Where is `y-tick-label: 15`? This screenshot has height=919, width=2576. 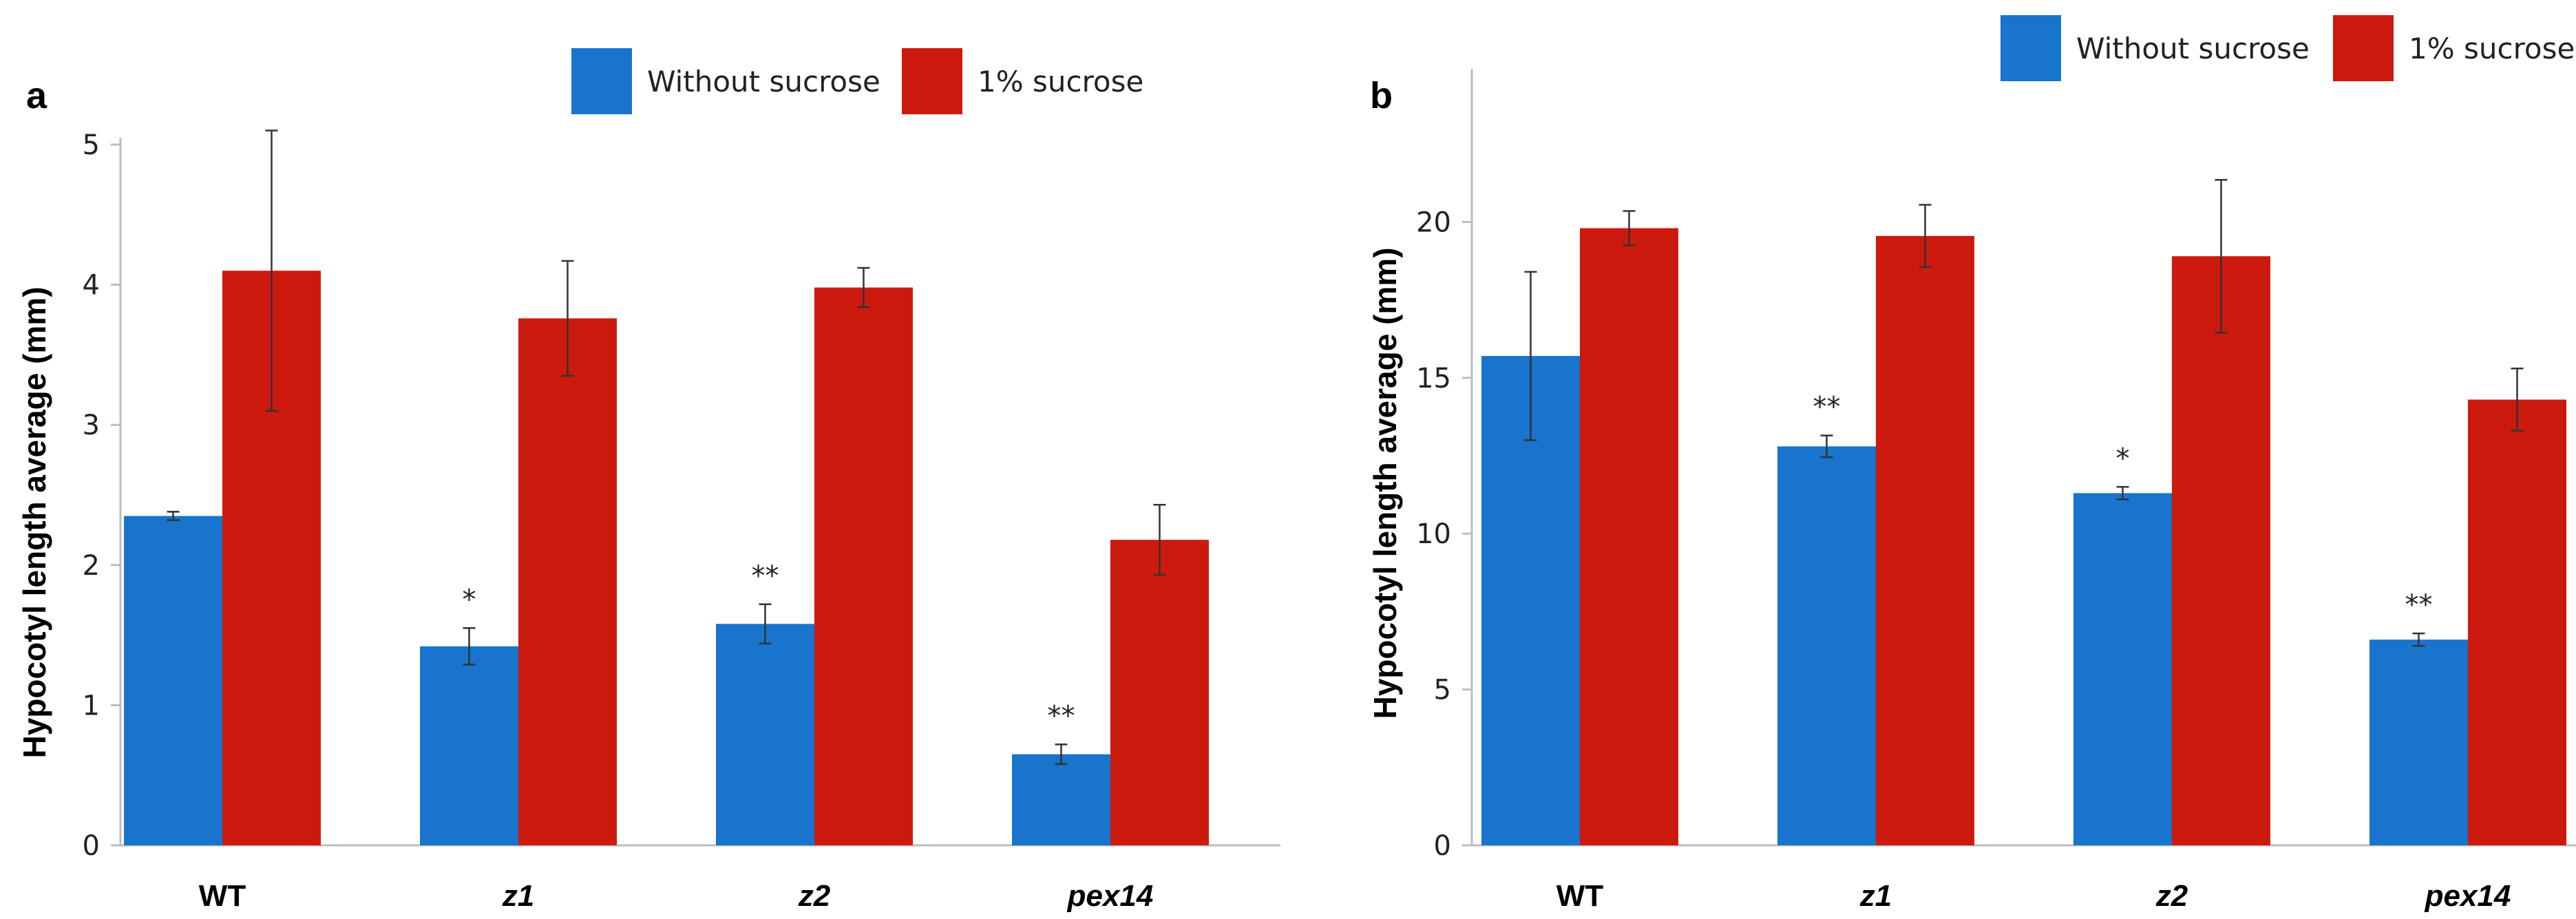
y-tick-label: 15 is located at coordinates (1434, 378).